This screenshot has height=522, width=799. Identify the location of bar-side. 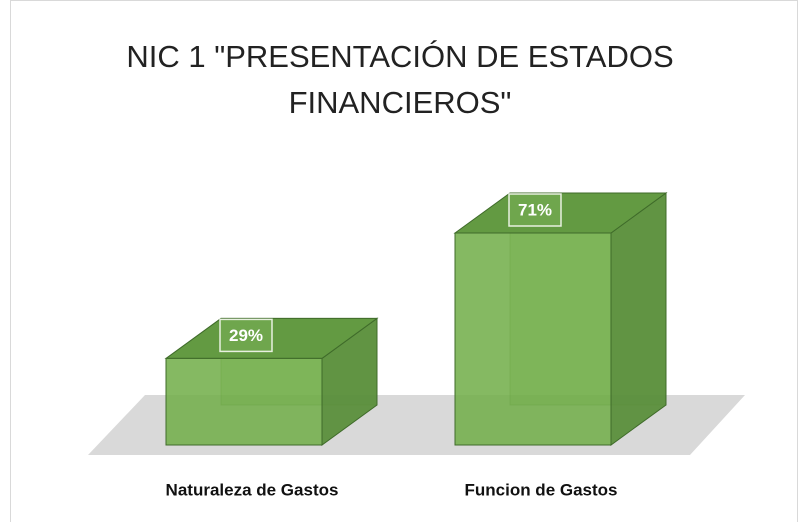
(638, 319).